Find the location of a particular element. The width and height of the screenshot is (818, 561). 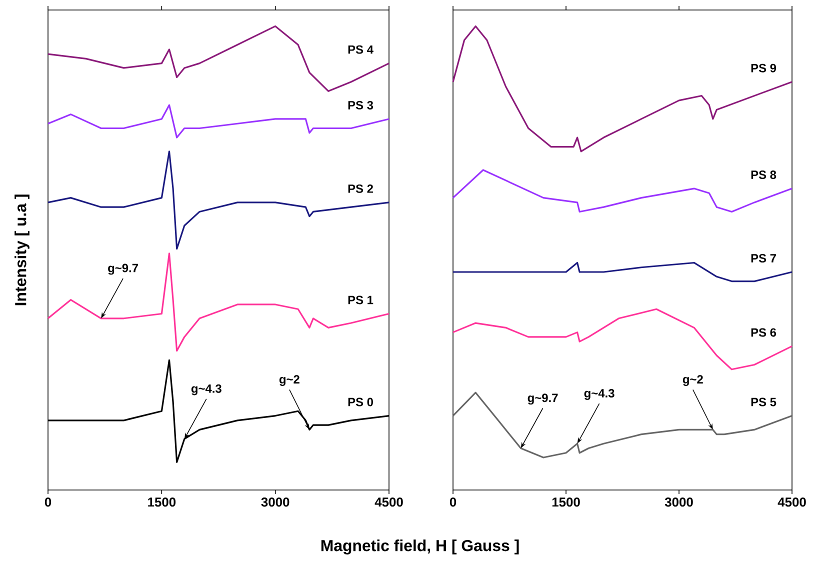

series-label: PS 5 is located at coordinates (763, 402).